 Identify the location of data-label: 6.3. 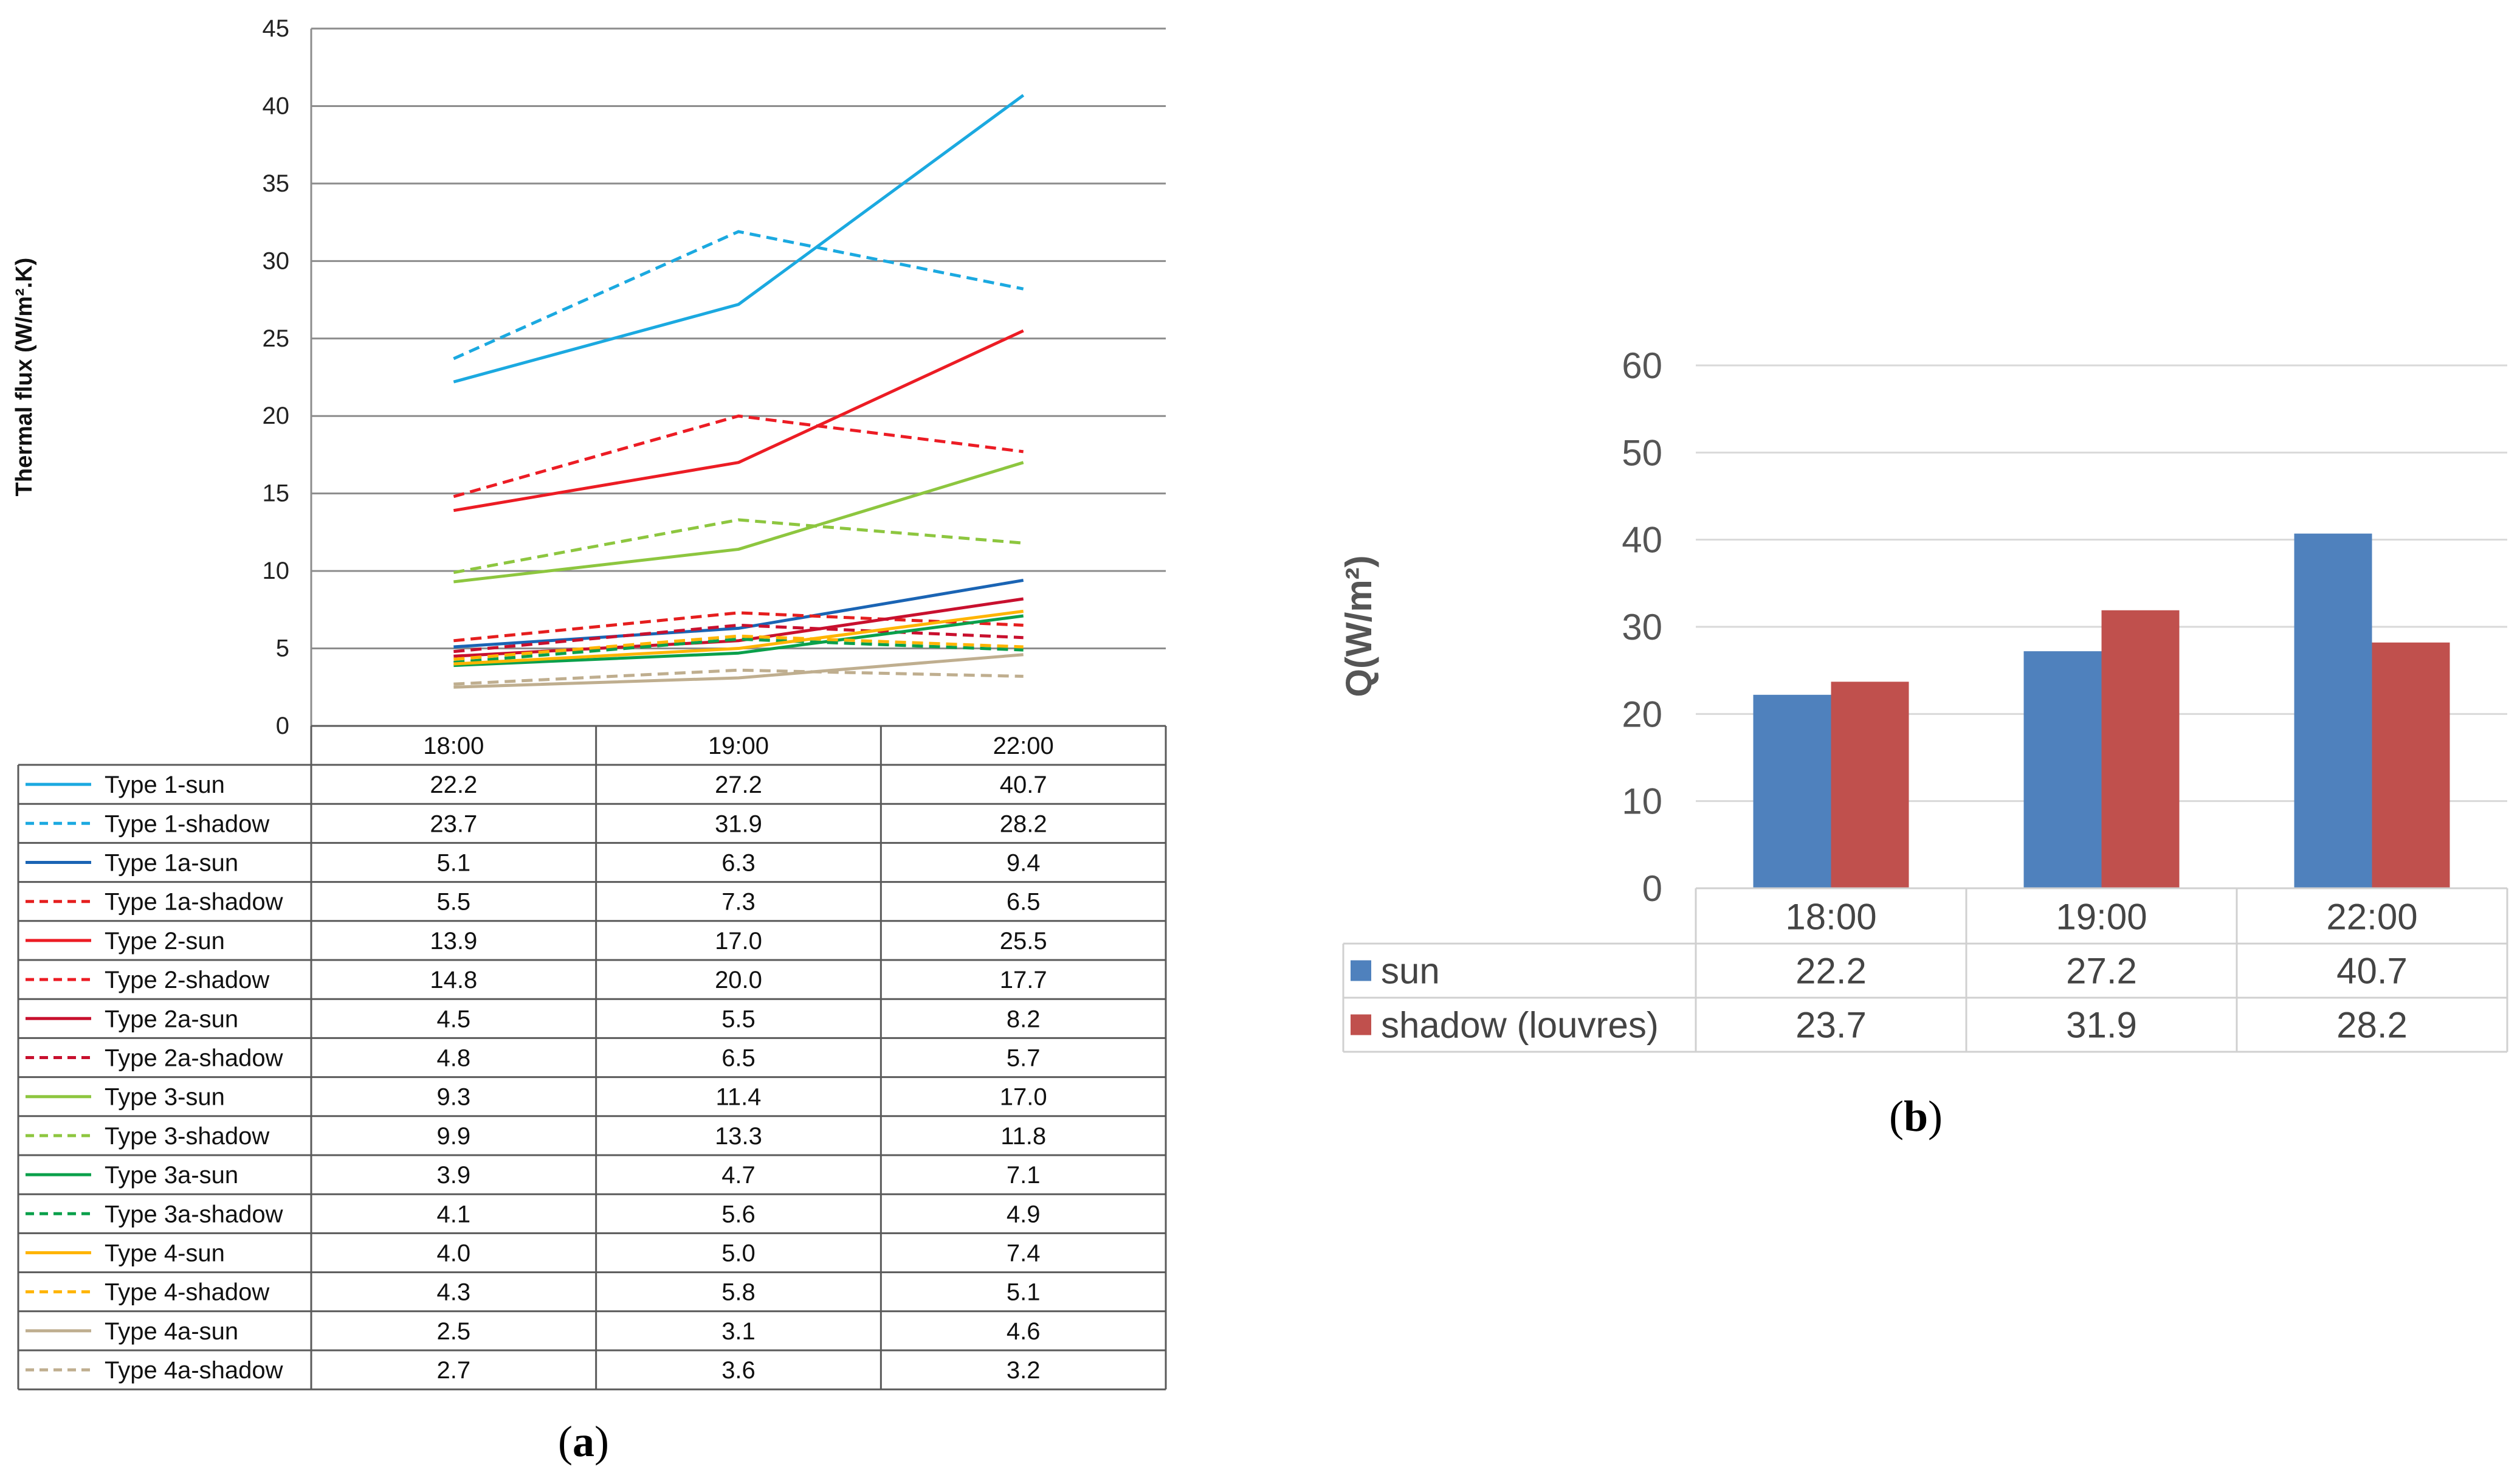
(738, 863).